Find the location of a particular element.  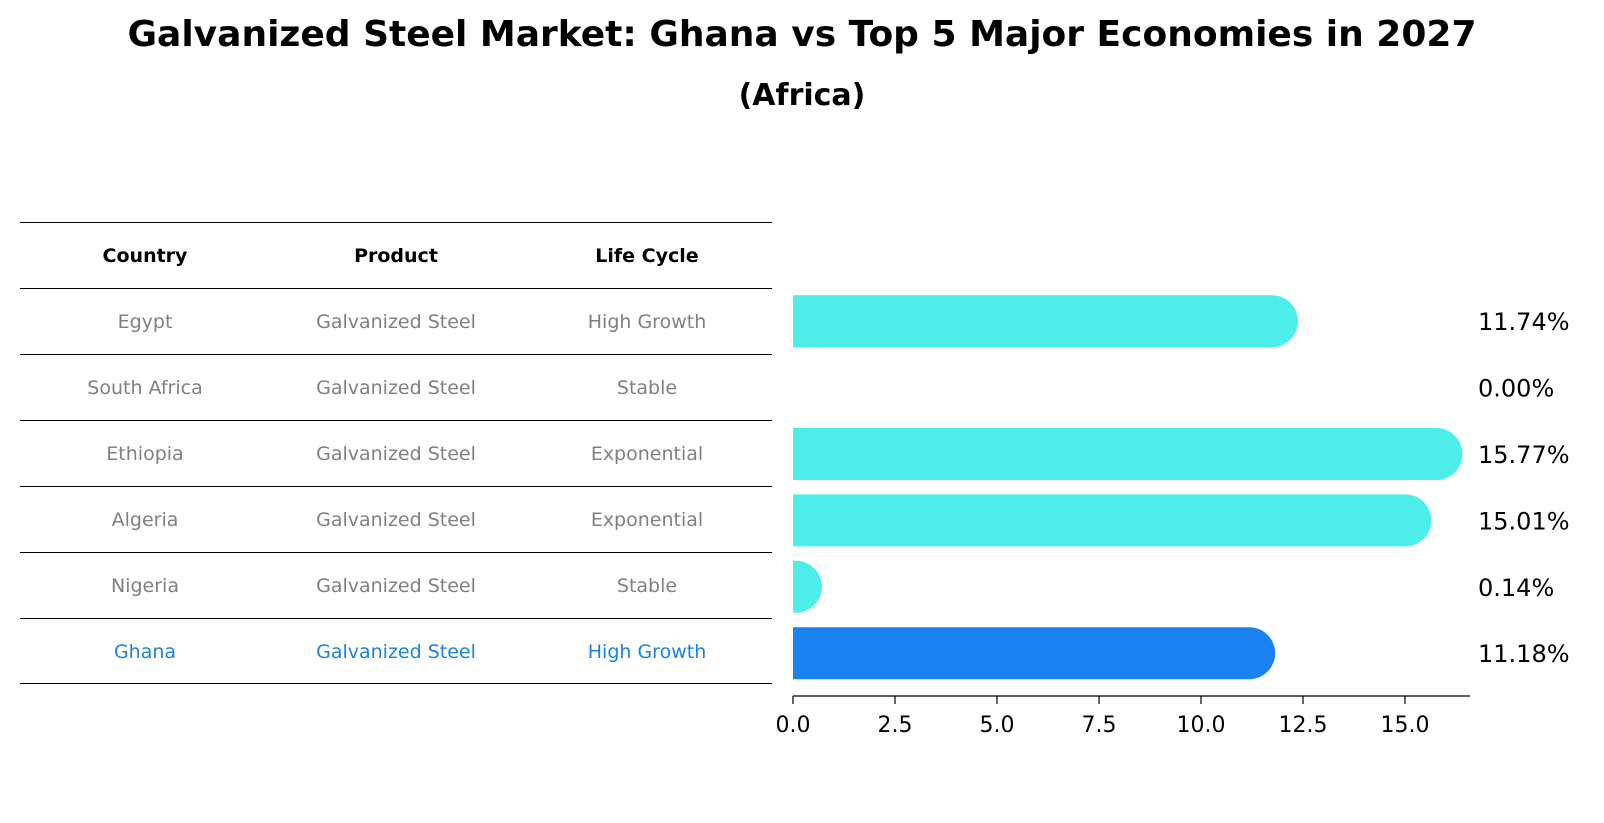

bar-ethiopia is located at coordinates (1128, 454).